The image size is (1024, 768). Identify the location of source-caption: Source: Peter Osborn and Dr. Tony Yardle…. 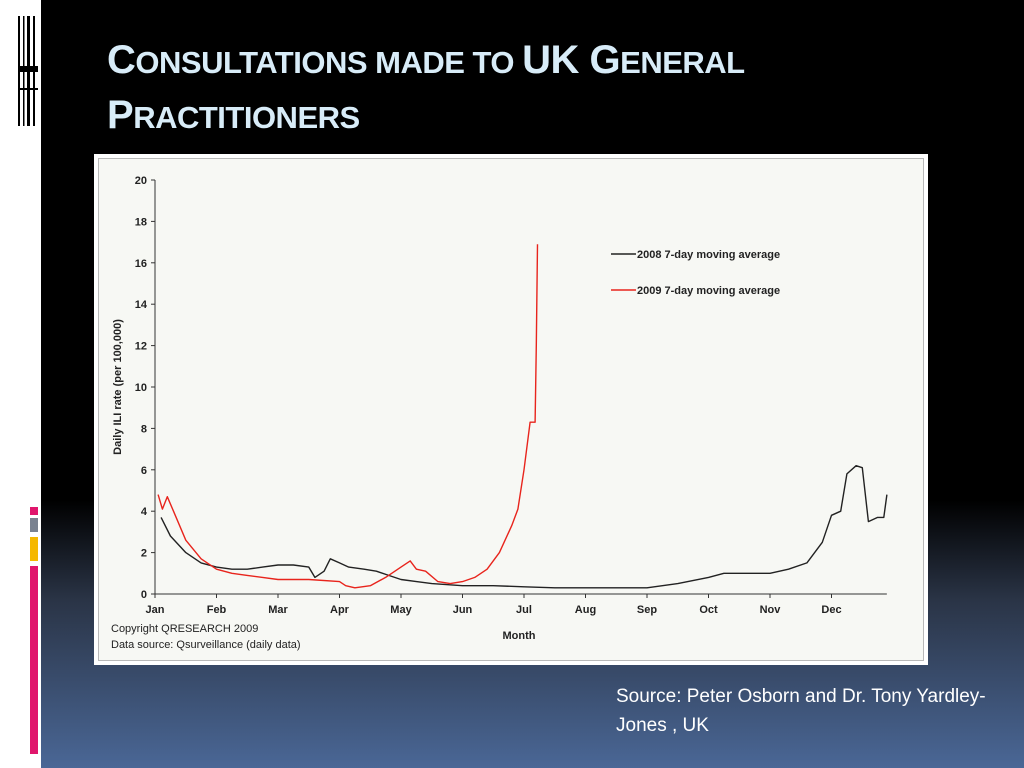
(801, 711).